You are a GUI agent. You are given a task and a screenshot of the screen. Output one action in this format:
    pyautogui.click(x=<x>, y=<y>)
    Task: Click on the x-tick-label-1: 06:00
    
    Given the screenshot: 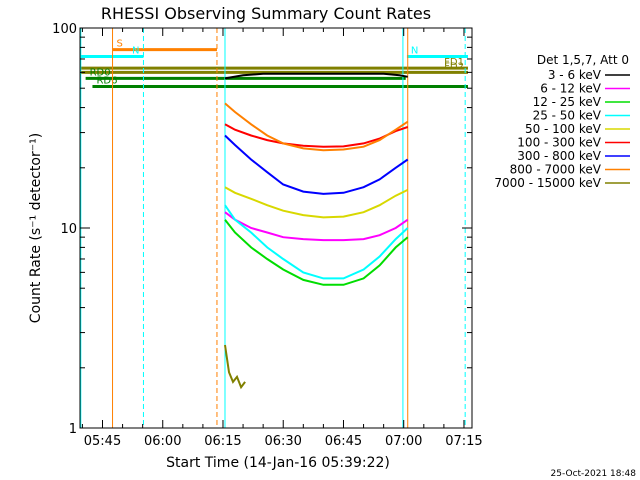 What is the action you would take?
    pyautogui.click(x=162, y=441)
    